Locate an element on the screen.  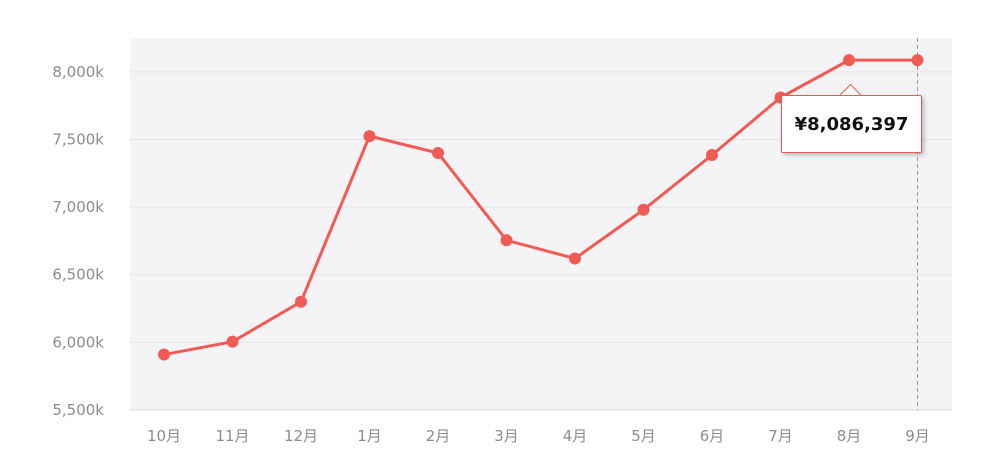
x-tick-label: 6月 is located at coordinates (712, 436).